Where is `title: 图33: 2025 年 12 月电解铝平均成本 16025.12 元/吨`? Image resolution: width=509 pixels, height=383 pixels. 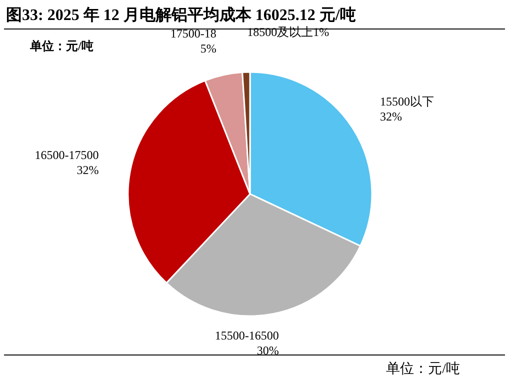 title: 图33: 2025 年 12 月电解铝平均成本 16025.12 元/吨 is located at coordinates (181, 15).